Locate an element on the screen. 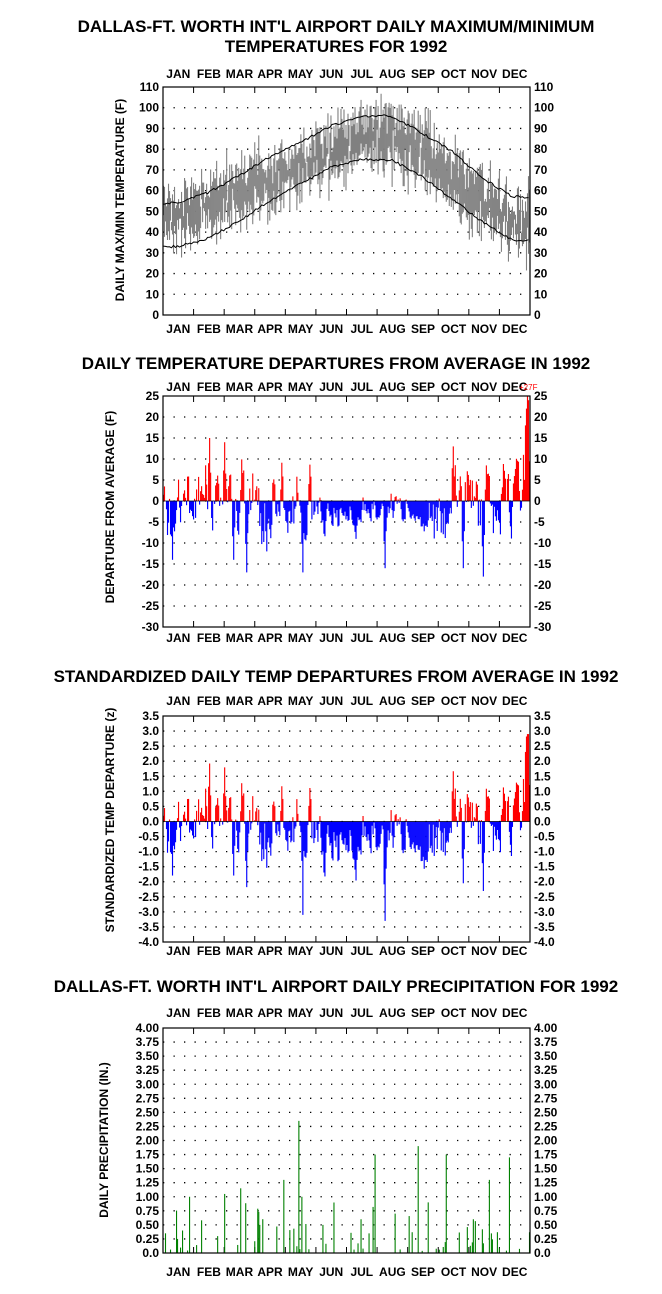 Image resolution: width=662 pixels, height=1294 pixels. chart2-month-top-jan: JAN is located at coordinates (178, 387).